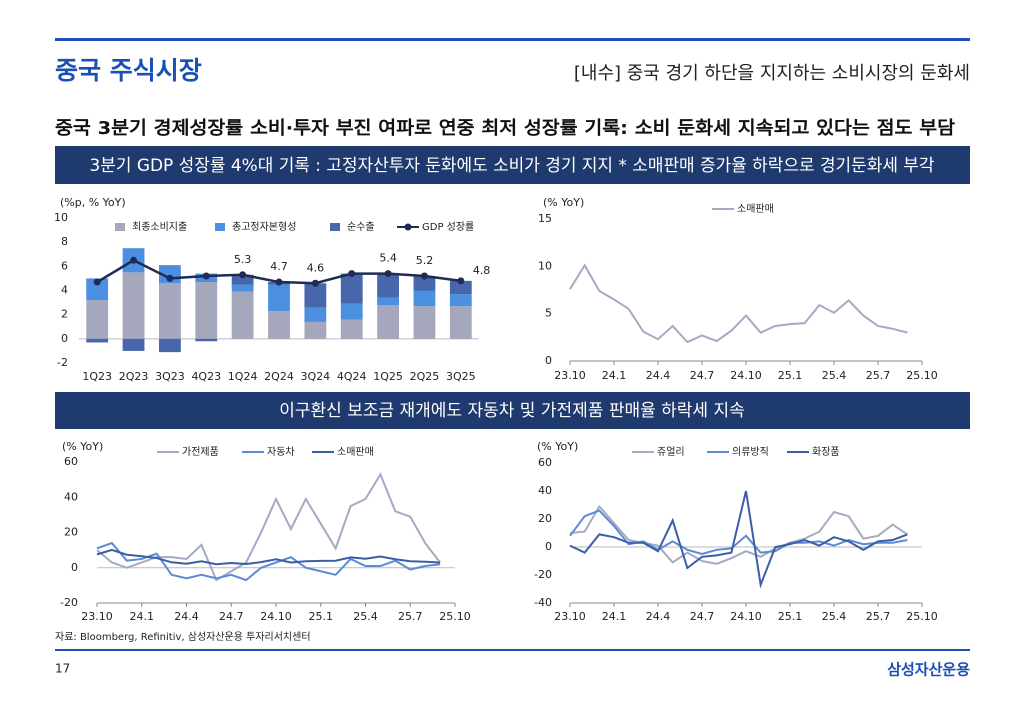 Image resolution: width=1024 pixels, height=709 pixels. I want to click on page-title: 중국 주식시장, so click(128, 70).